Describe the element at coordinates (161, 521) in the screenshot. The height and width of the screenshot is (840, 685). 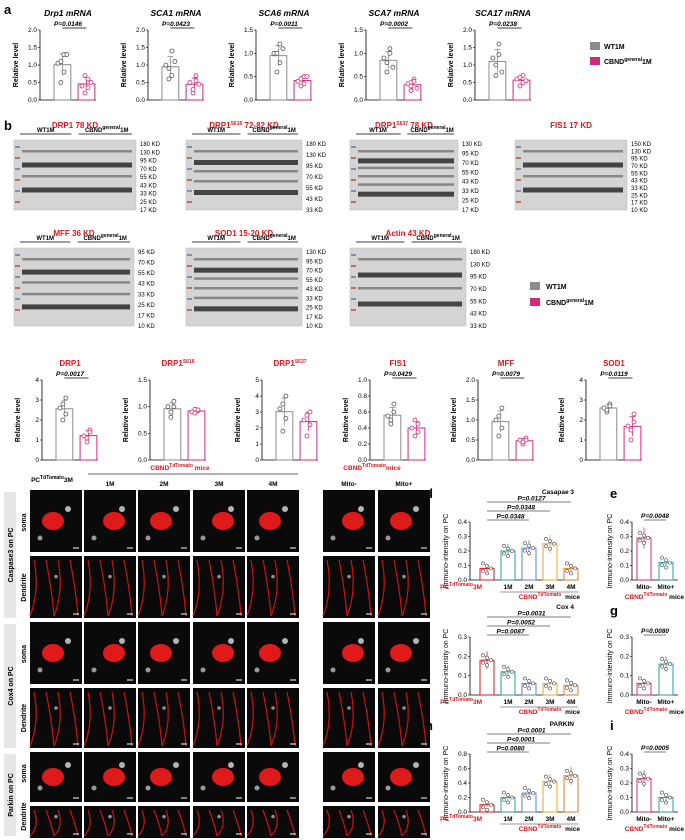
I see `soma-blob` at that location.